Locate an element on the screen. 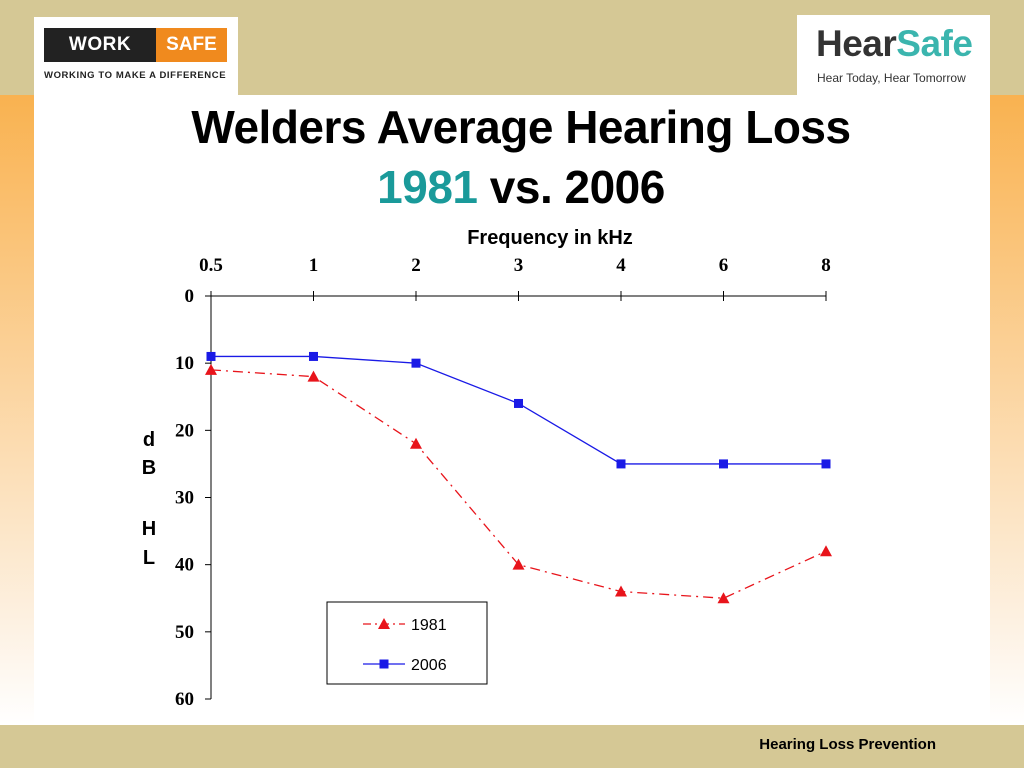 The image size is (1024, 768). worksafe-logo-safebc: SAFE BC is located at coordinates (191, 58).